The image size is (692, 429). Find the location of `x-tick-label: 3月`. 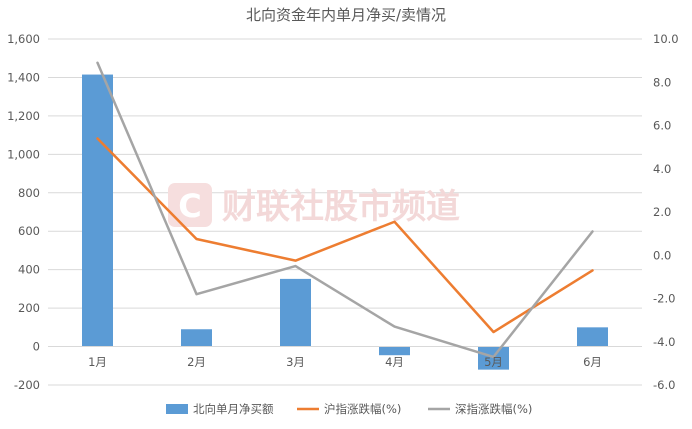

x-tick-label: 3月 is located at coordinates (295, 362).